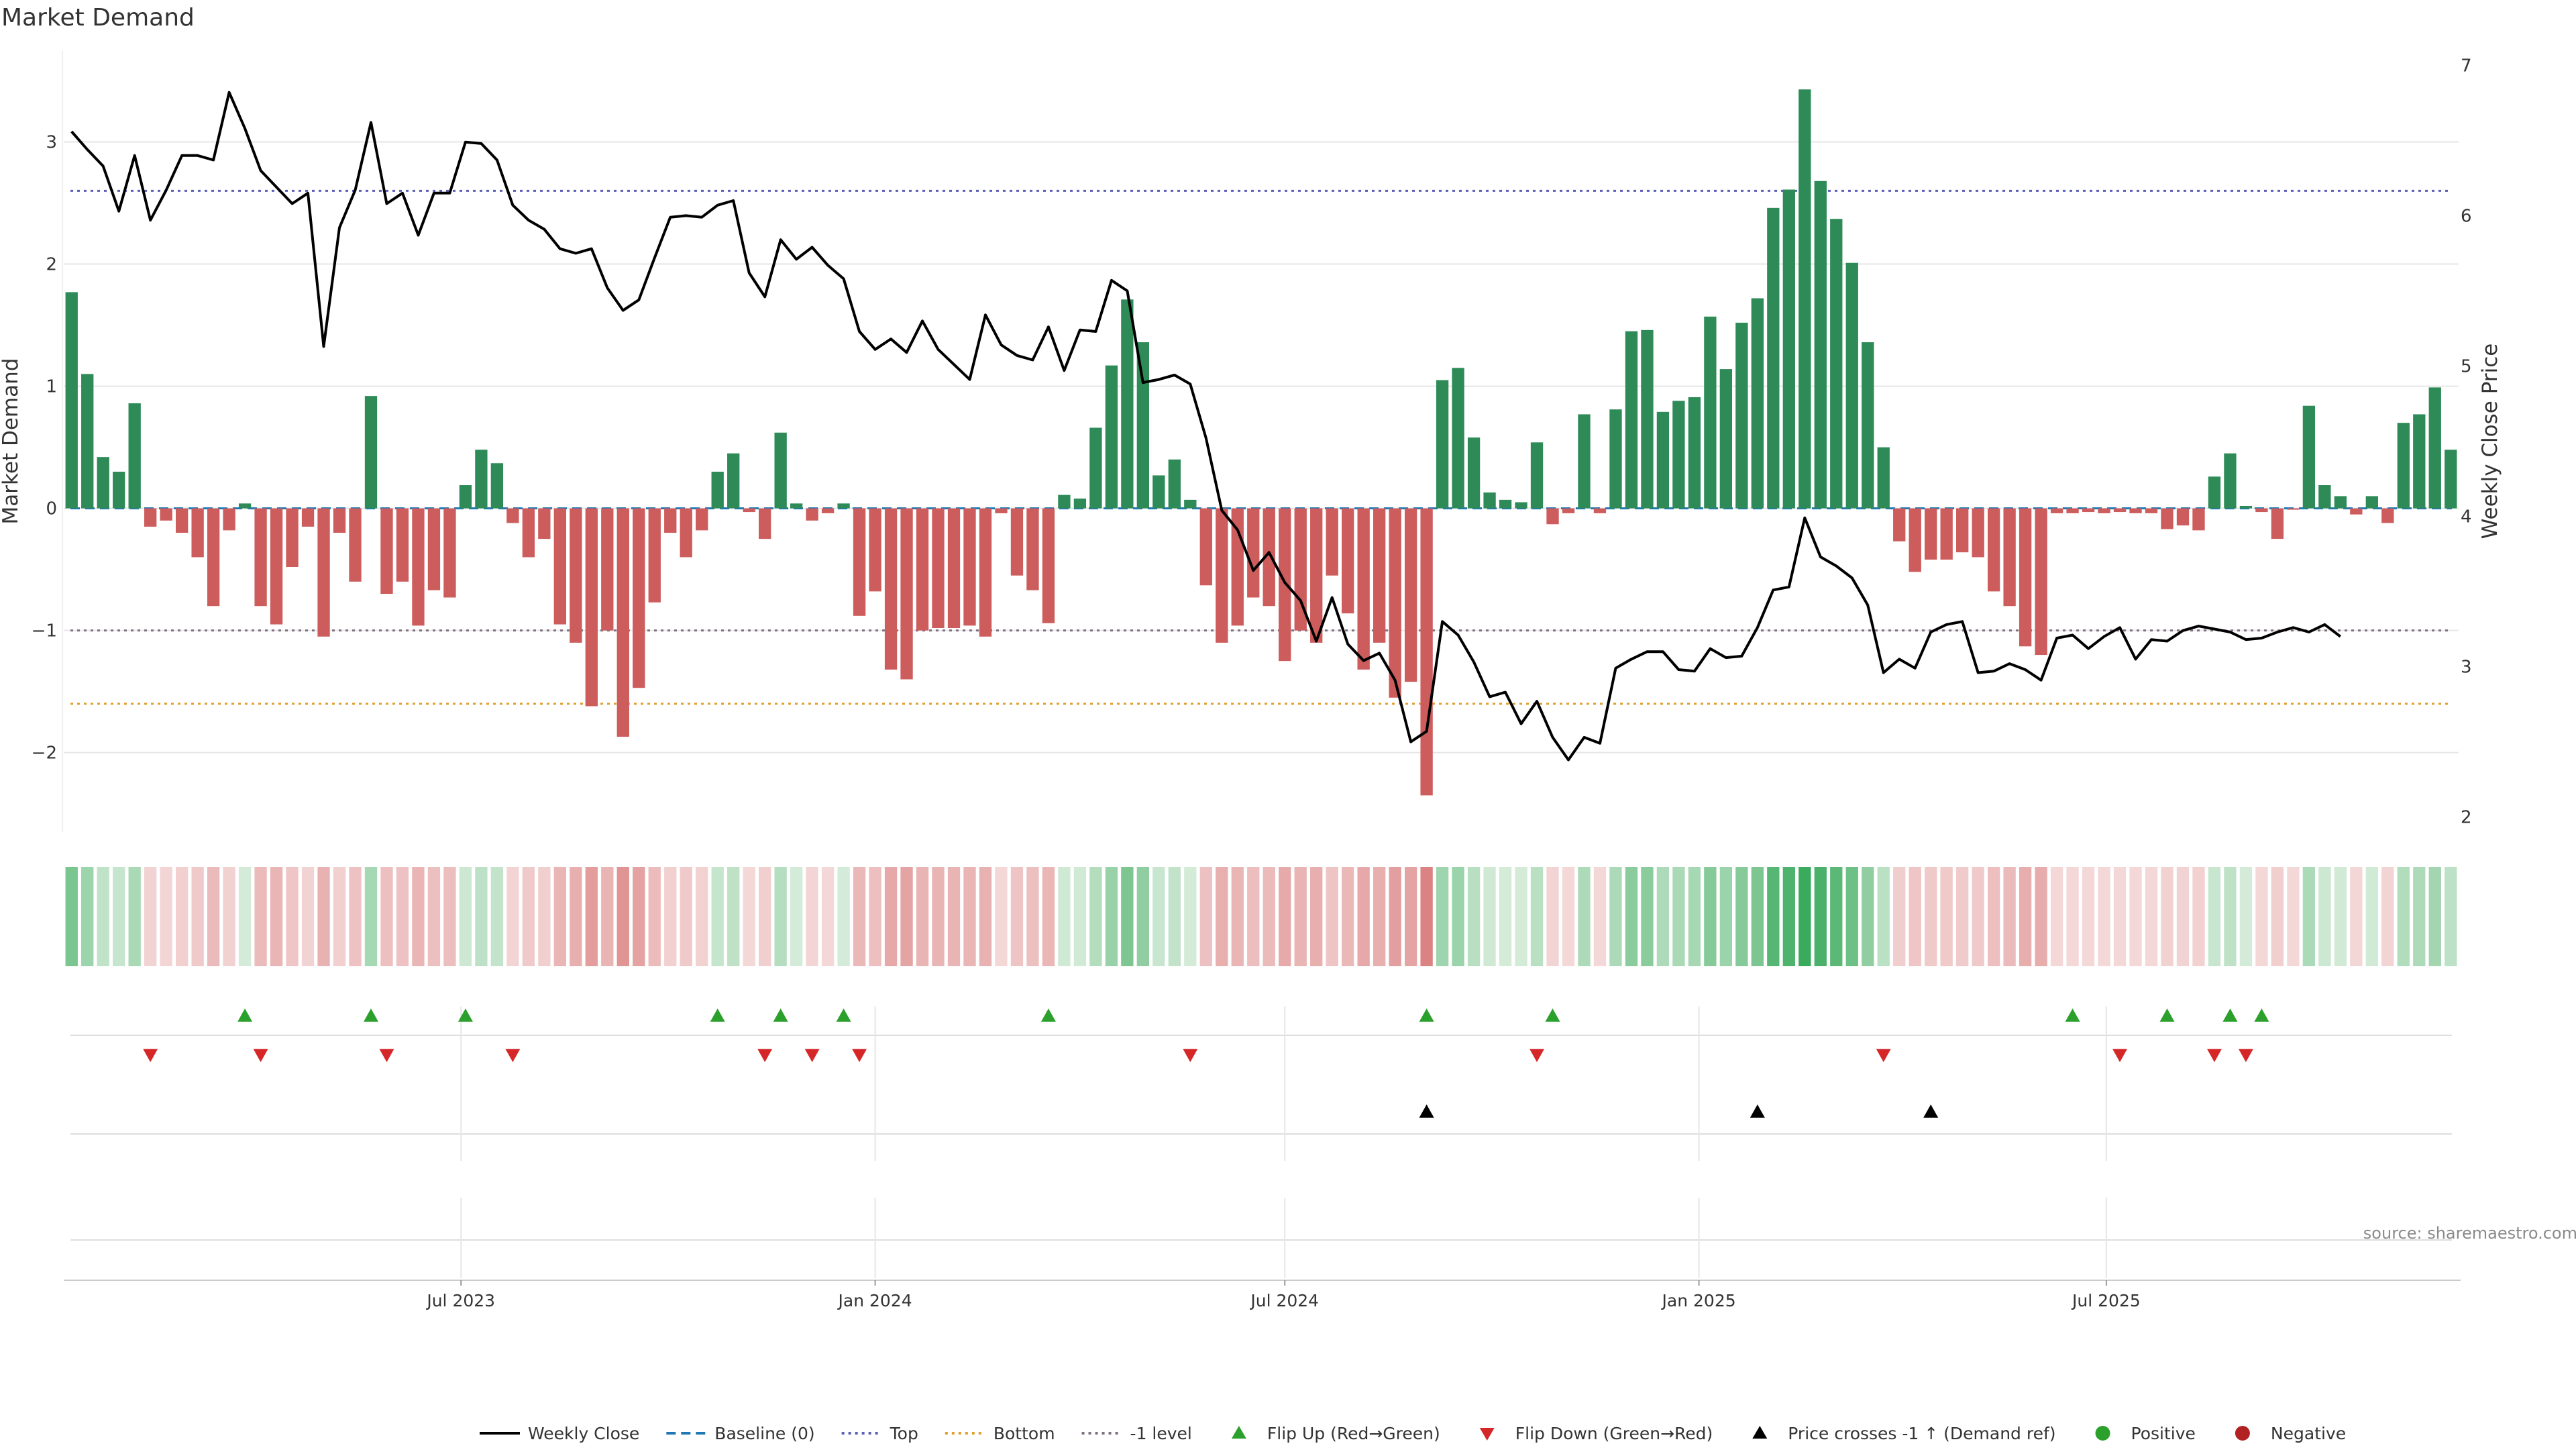 The width and height of the screenshot is (2576, 1452). What do you see at coordinates (740, 1434) in the screenshot?
I see `legend-item: Baseline (0)` at bounding box center [740, 1434].